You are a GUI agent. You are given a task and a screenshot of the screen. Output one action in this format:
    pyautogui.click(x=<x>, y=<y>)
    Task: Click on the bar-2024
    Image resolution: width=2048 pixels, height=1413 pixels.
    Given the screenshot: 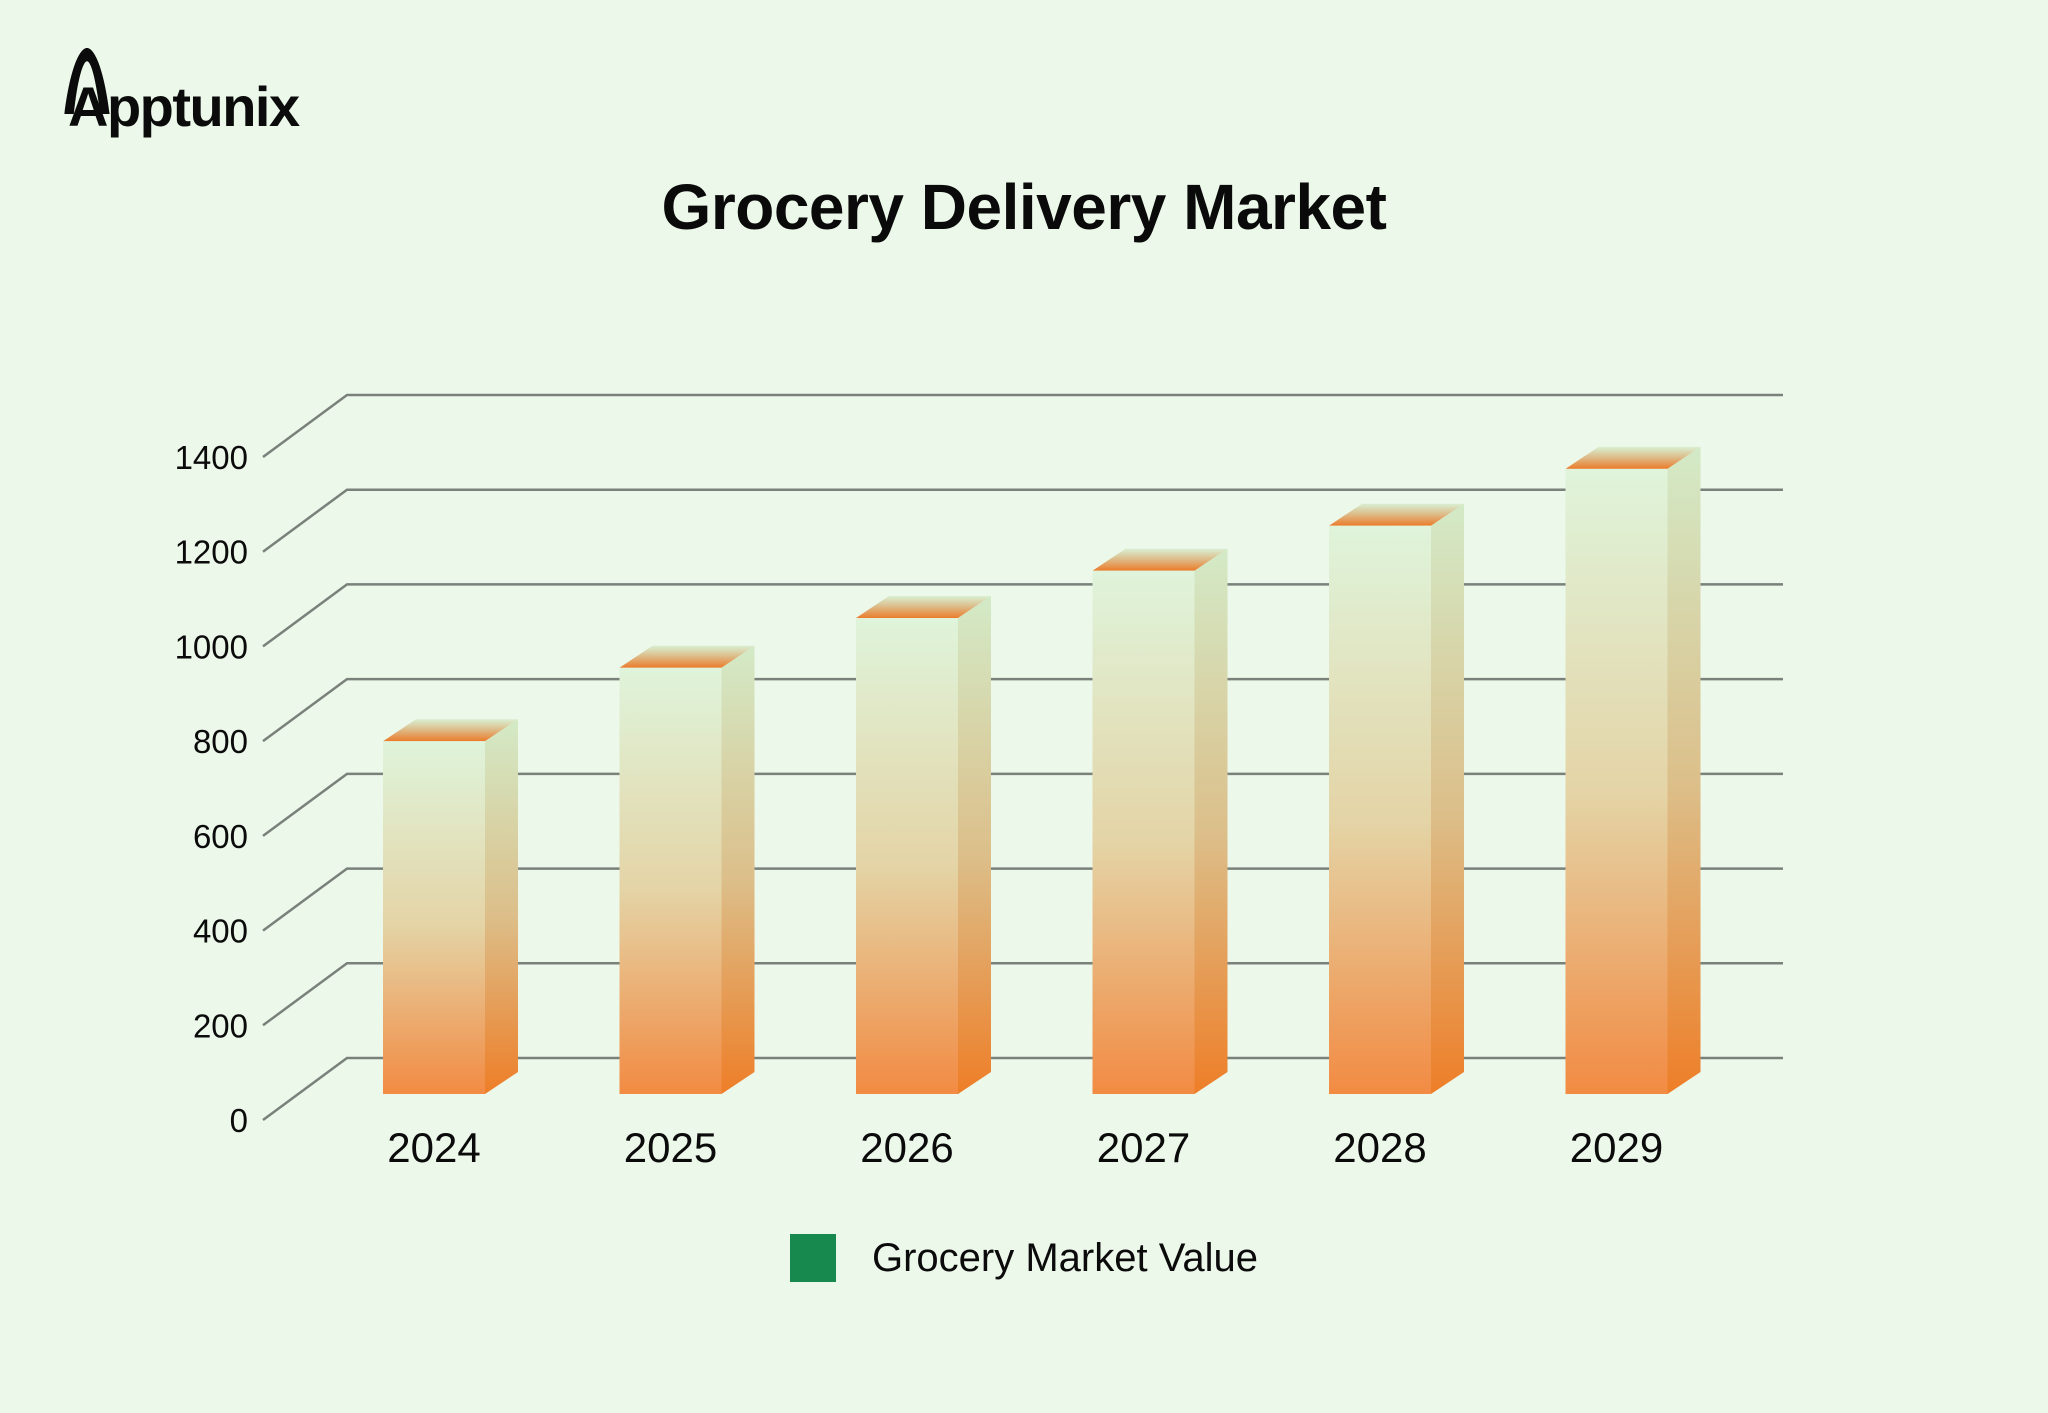 What is the action you would take?
    pyautogui.click(x=450, y=906)
    